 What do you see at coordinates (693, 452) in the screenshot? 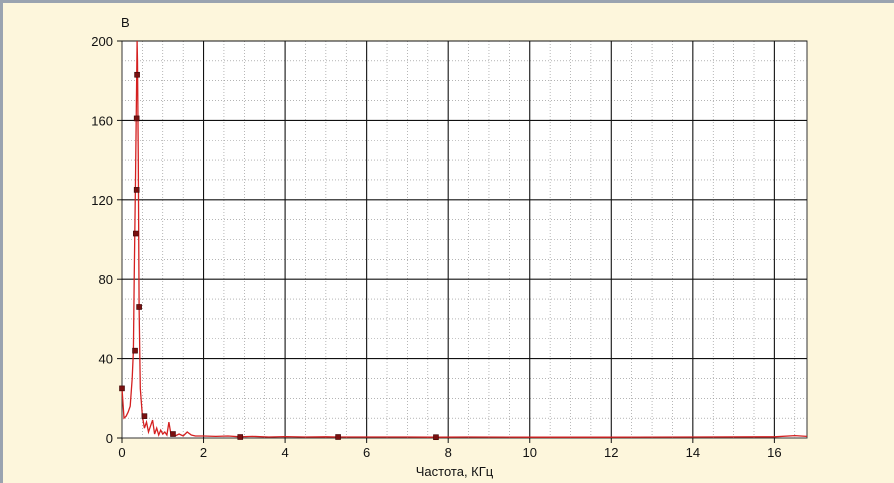
I see `x-tick-label: 14` at bounding box center [693, 452].